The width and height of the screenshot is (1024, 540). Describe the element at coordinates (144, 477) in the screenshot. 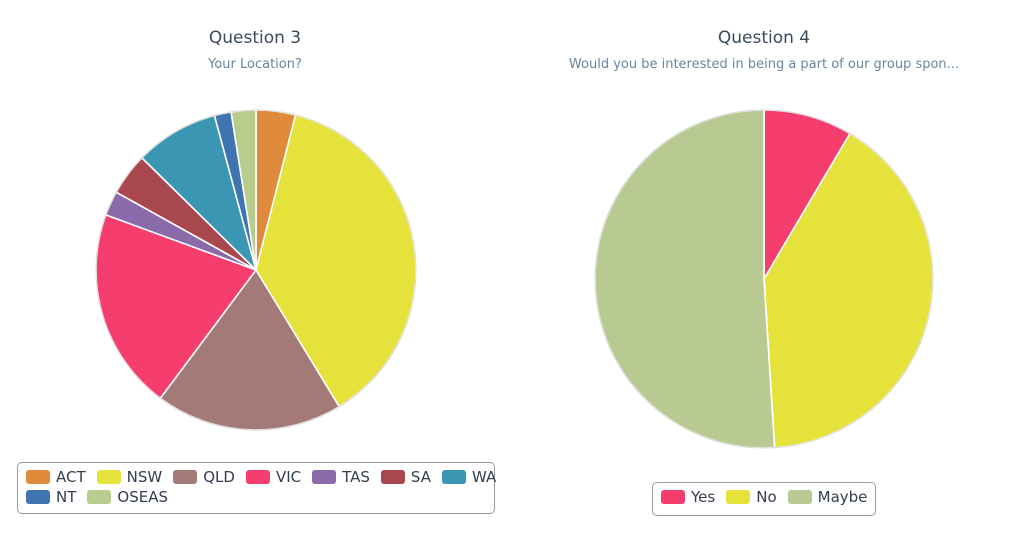

I see `legend-label: NSW` at that location.